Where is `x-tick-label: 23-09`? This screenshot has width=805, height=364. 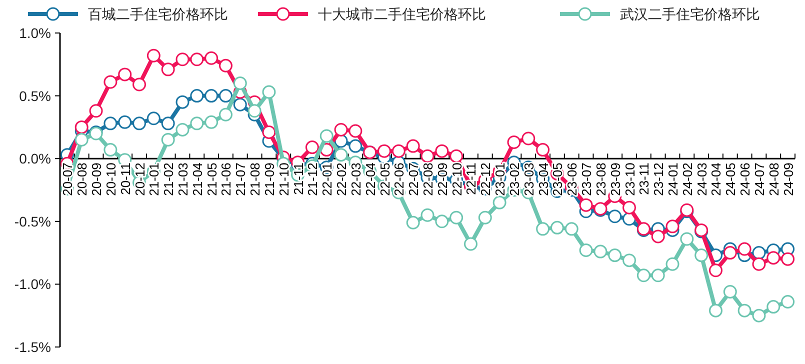 x-tick-label: 23-09 is located at coordinates (615, 179).